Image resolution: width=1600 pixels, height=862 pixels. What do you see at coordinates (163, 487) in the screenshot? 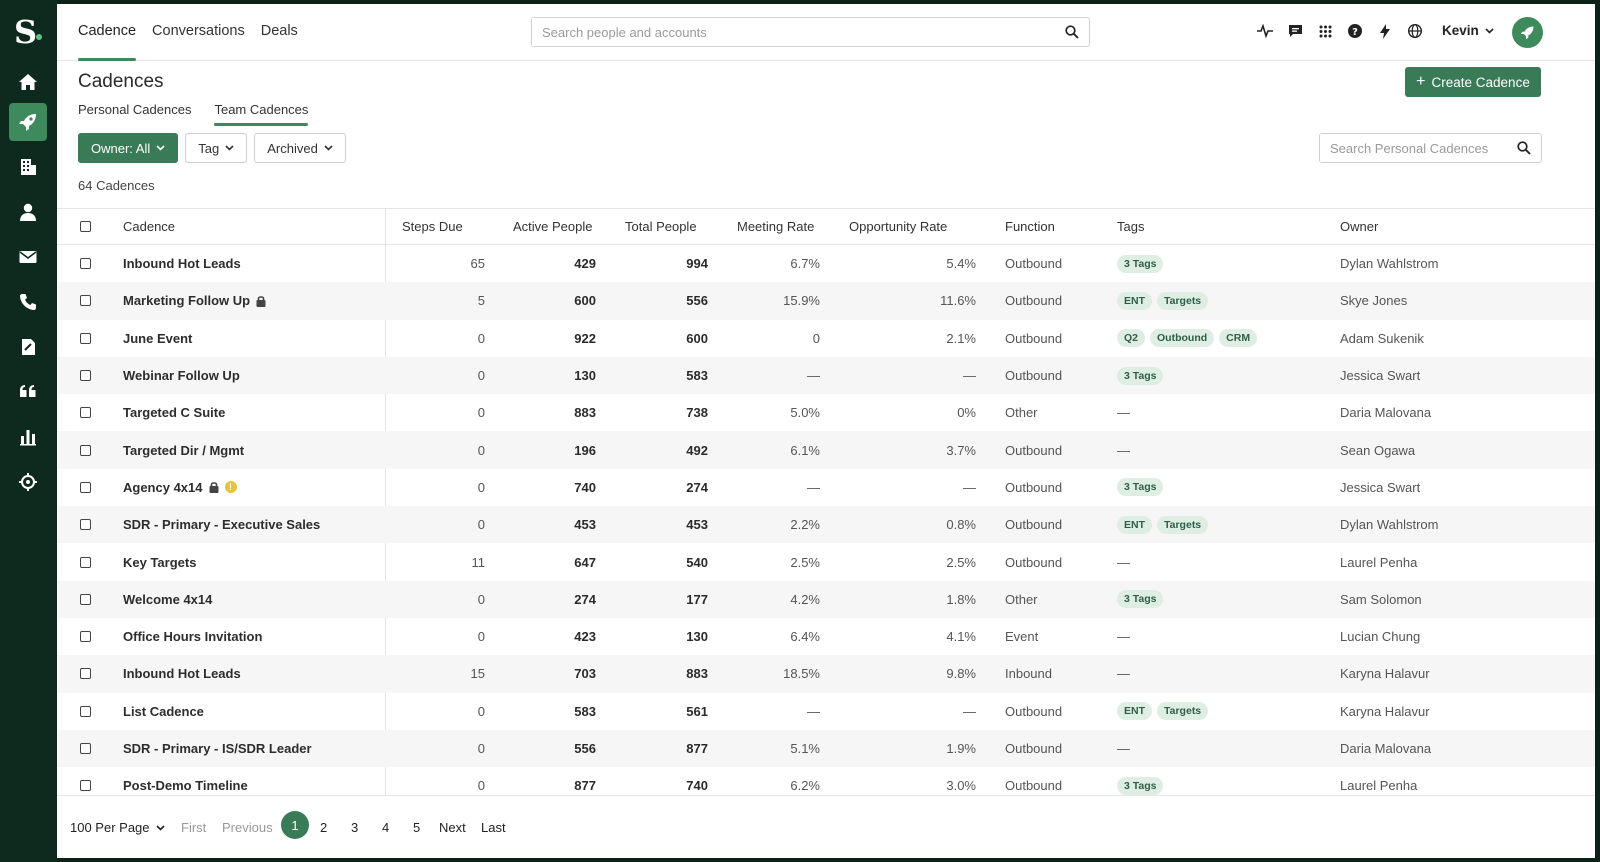
I see `cadence-name: Agency 4x14` at bounding box center [163, 487].